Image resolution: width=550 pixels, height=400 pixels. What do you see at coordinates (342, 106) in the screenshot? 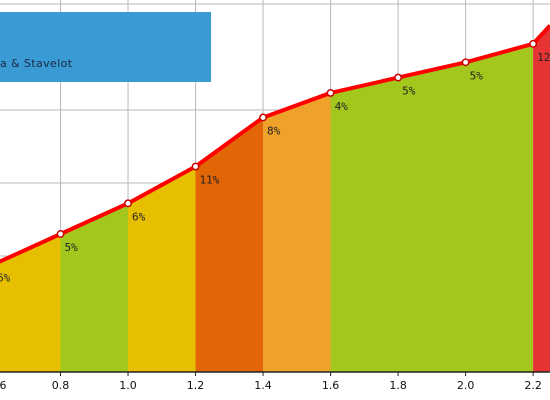
I see `gradient-label: 4%` at bounding box center [342, 106].